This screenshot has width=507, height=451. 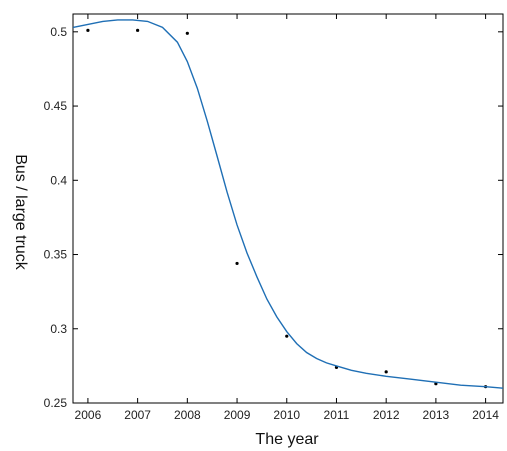 I want to click on x-tick-label: 2013, so click(x=436, y=415).